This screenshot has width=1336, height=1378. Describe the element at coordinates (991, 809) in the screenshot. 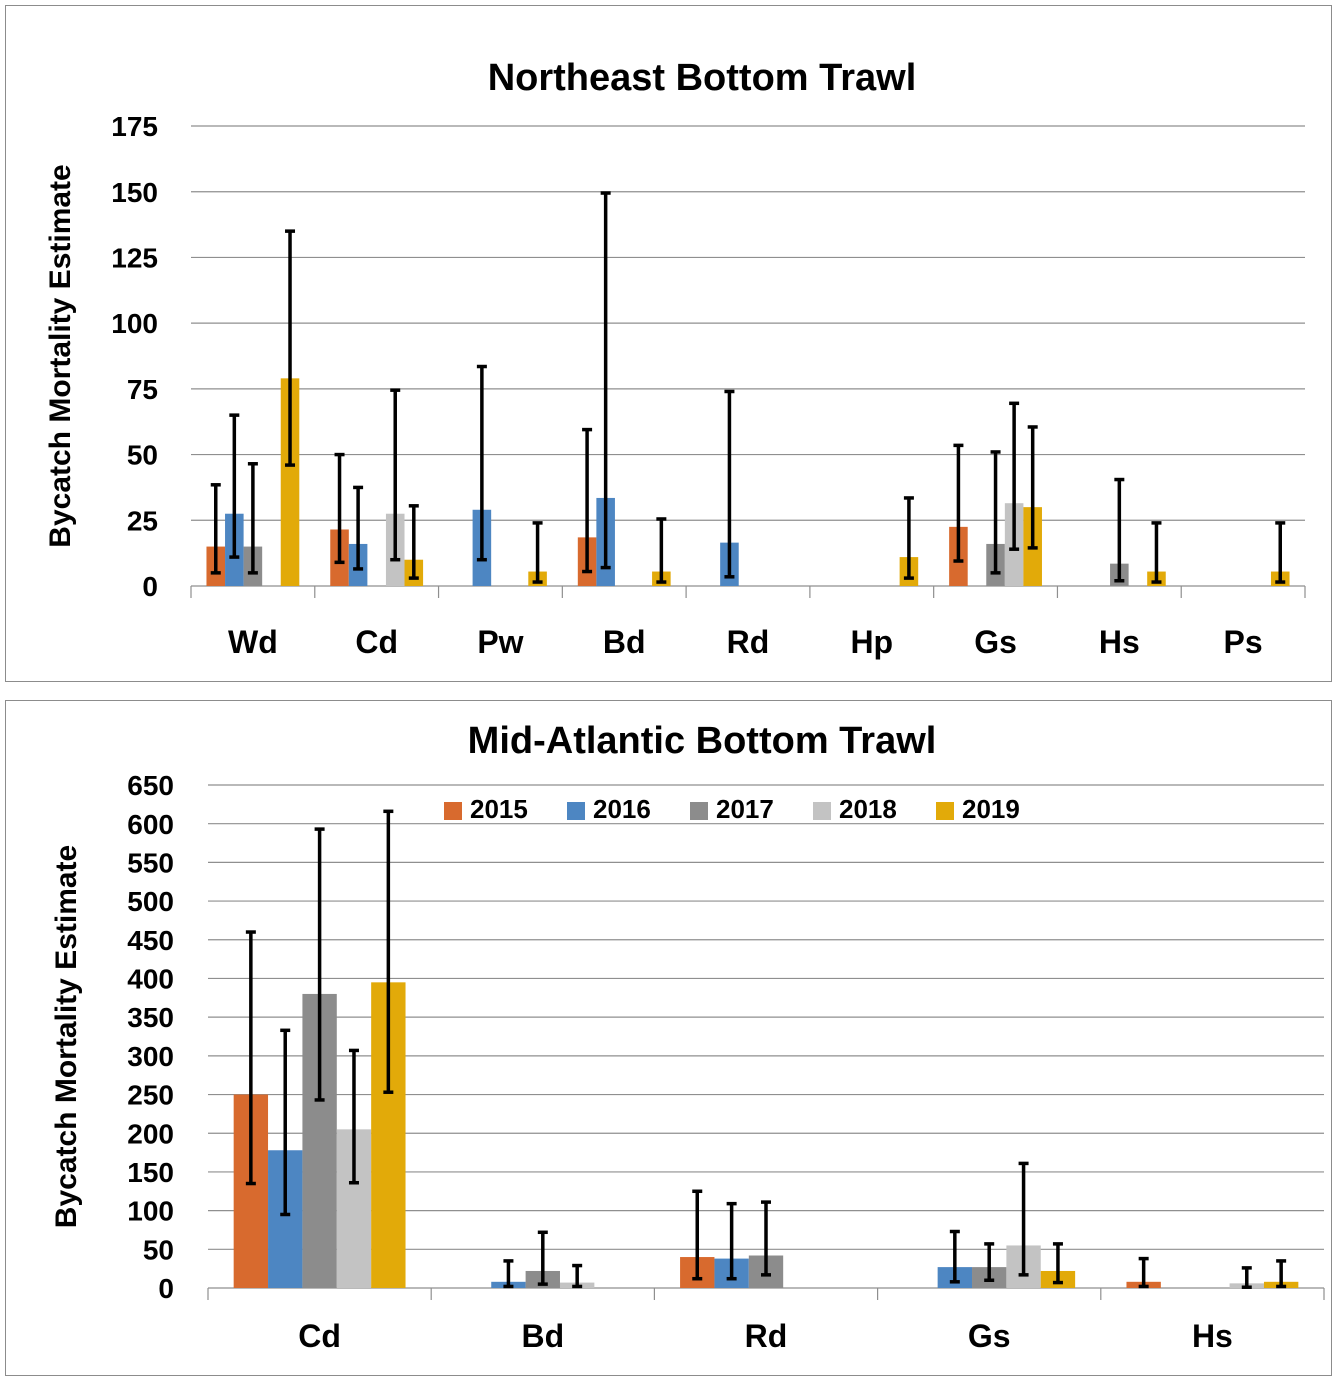

I see `legend-label-2019: 2019` at that location.